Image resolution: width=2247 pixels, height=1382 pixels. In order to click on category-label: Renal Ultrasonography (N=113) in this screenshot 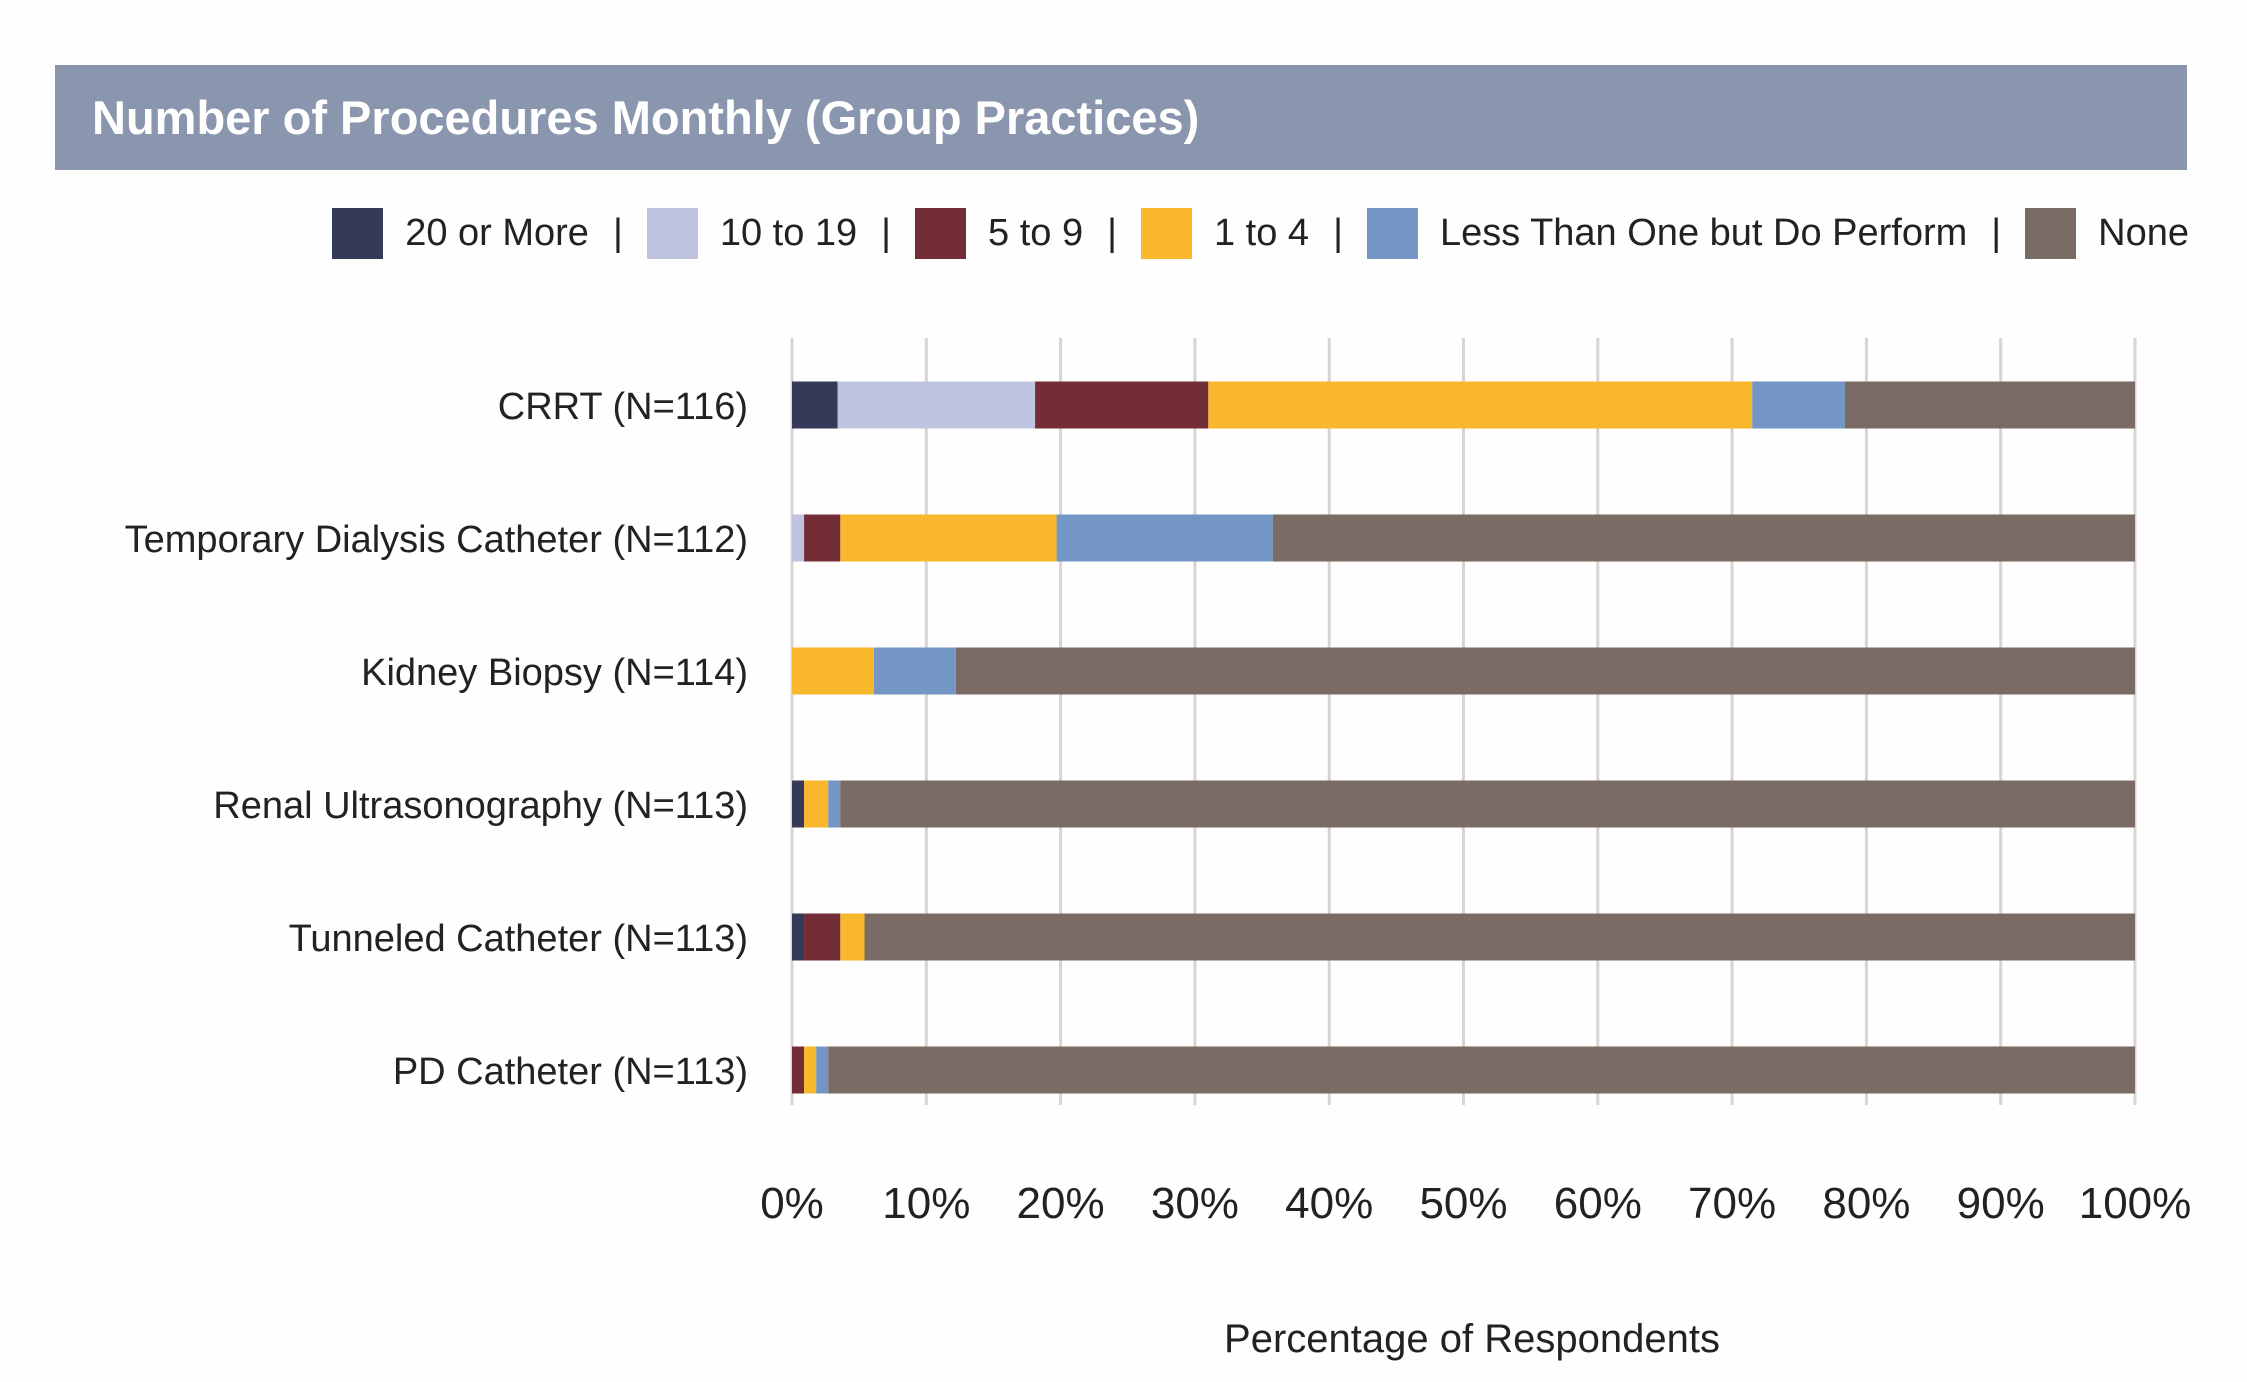, I will do `click(480, 806)`.